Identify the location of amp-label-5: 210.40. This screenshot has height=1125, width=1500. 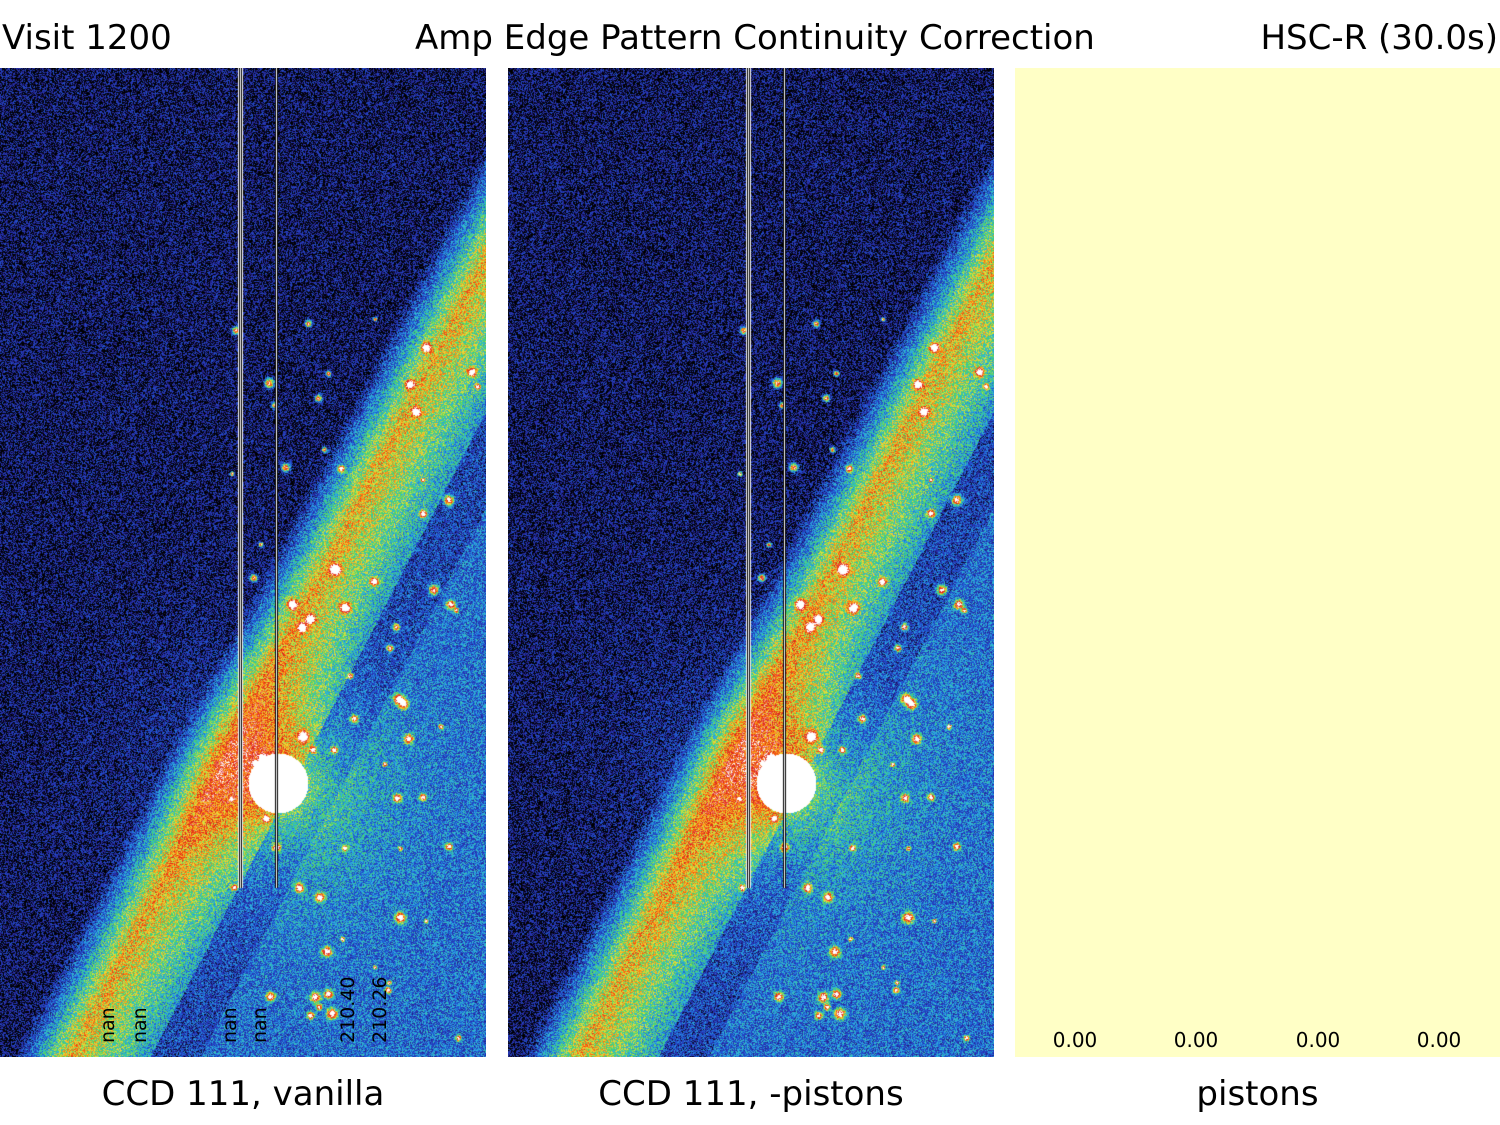
(348, 1009).